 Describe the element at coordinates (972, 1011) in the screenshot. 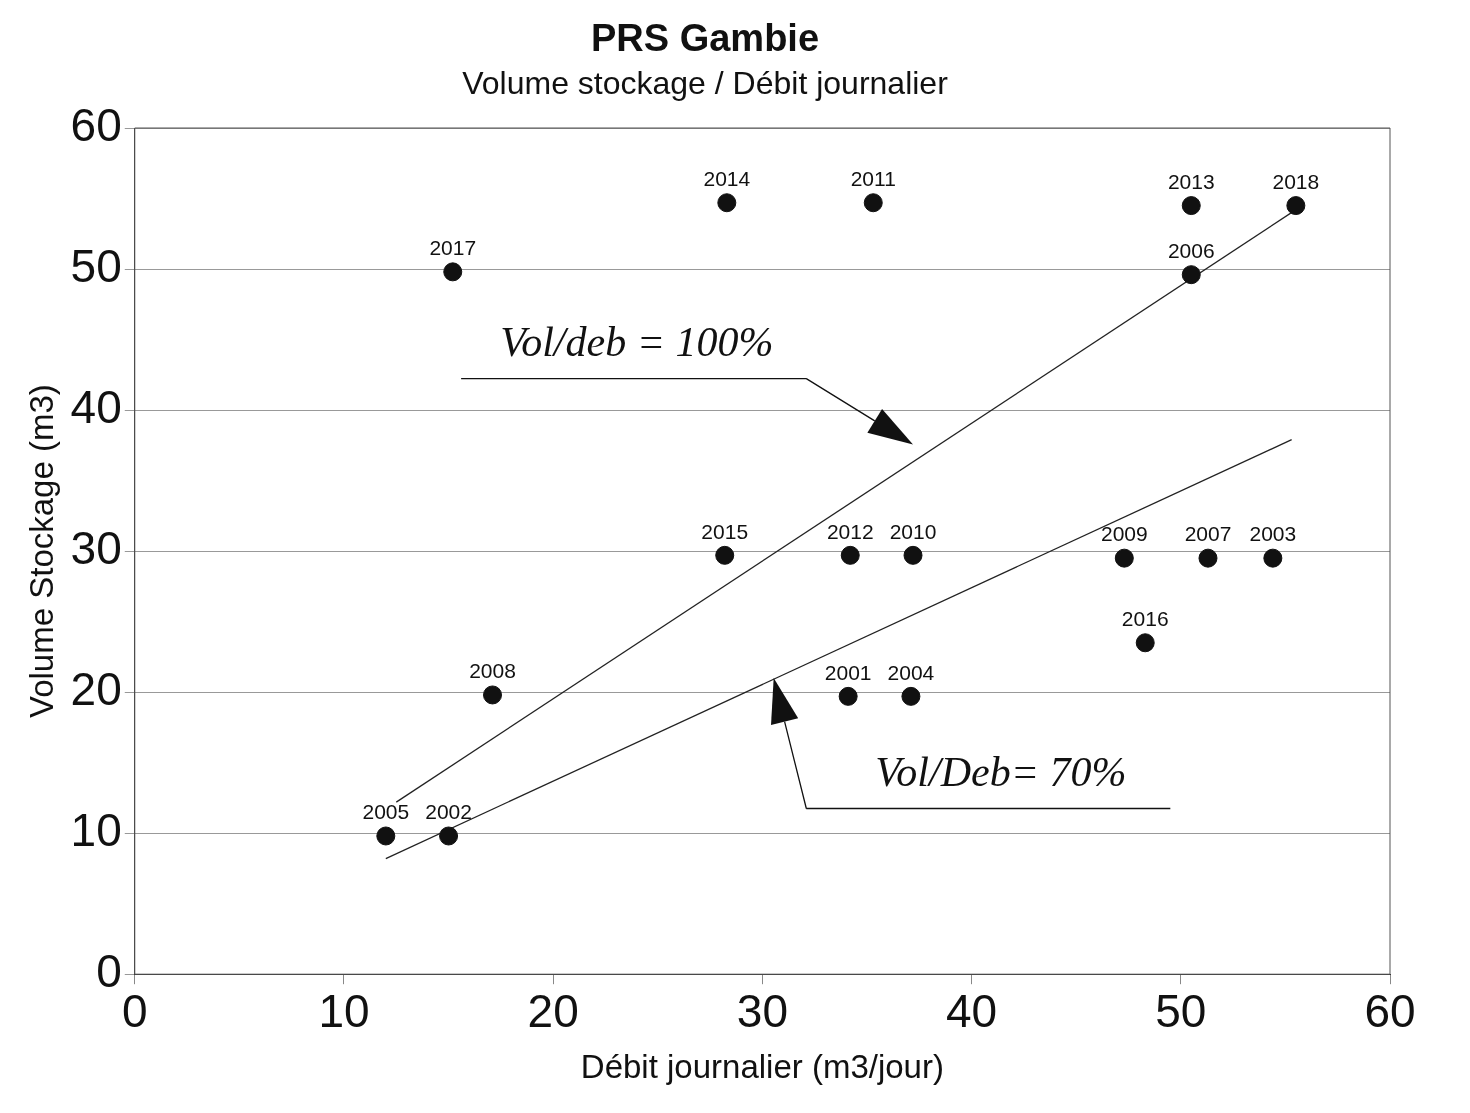

I see `x-tick-label: 40` at that location.